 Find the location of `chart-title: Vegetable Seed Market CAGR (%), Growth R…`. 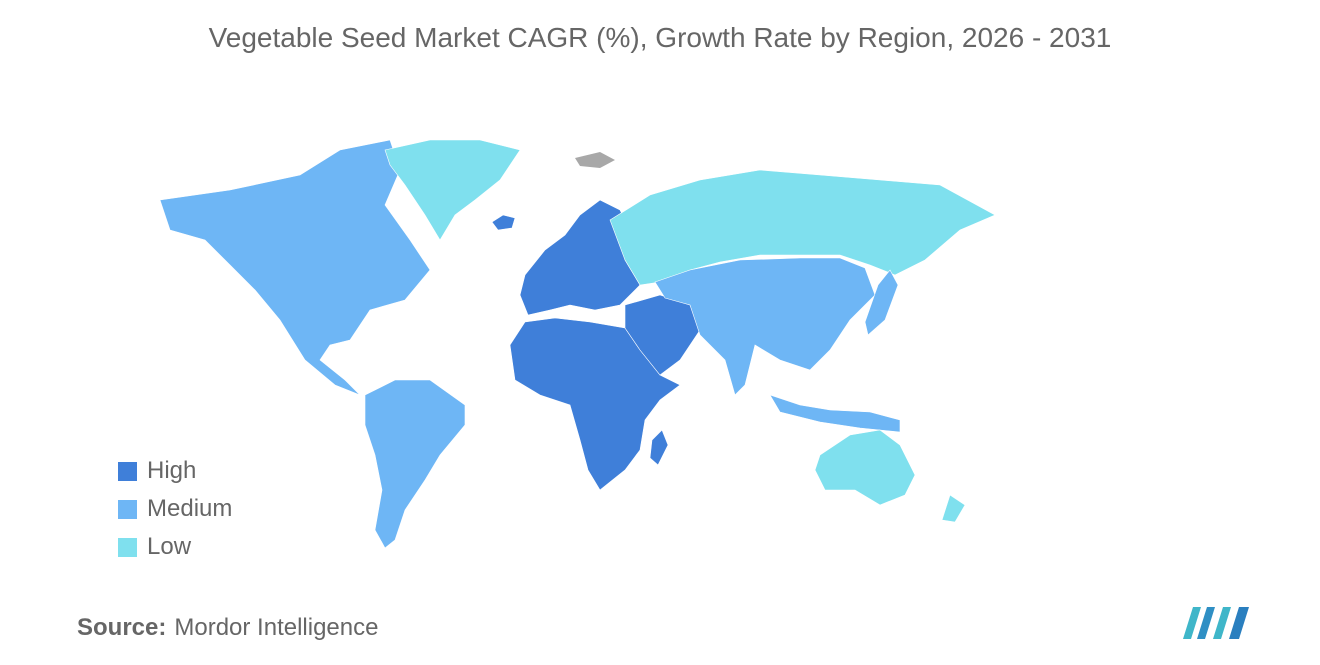

chart-title: Vegetable Seed Market CAGR (%), Growth R… is located at coordinates (660, 37).